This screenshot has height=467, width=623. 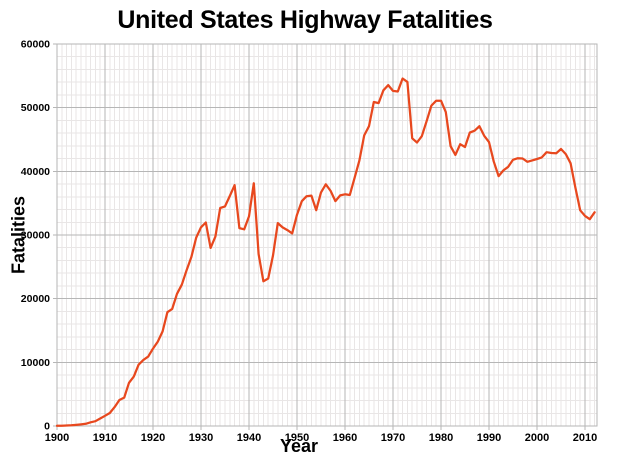 What do you see at coordinates (35, 172) in the screenshot?
I see `y-tick-label: 40000` at bounding box center [35, 172].